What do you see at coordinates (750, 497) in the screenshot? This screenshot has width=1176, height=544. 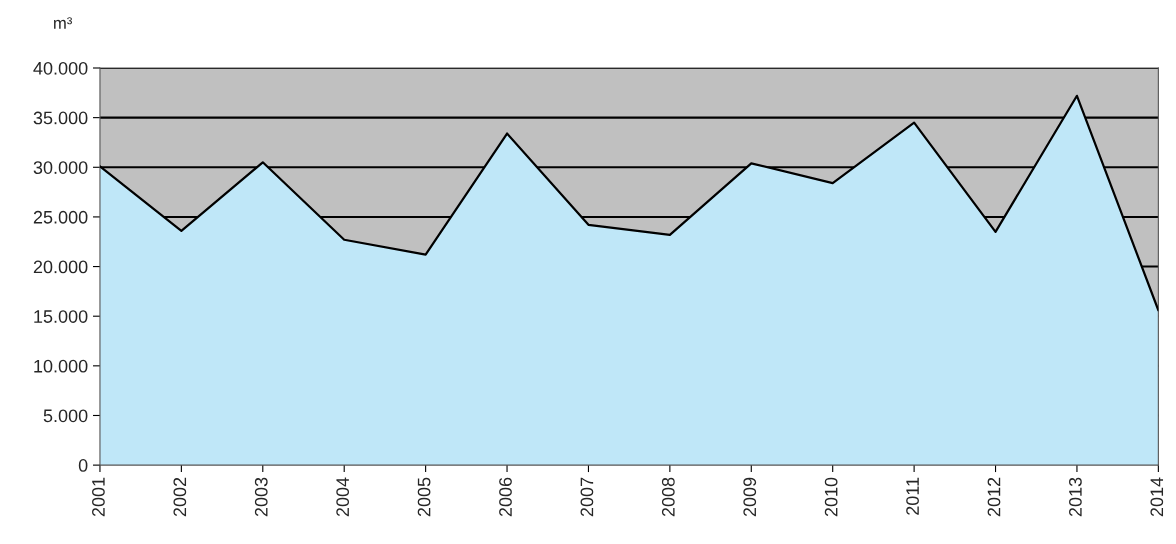 I see `x-tick-label: 2009` at bounding box center [750, 497].